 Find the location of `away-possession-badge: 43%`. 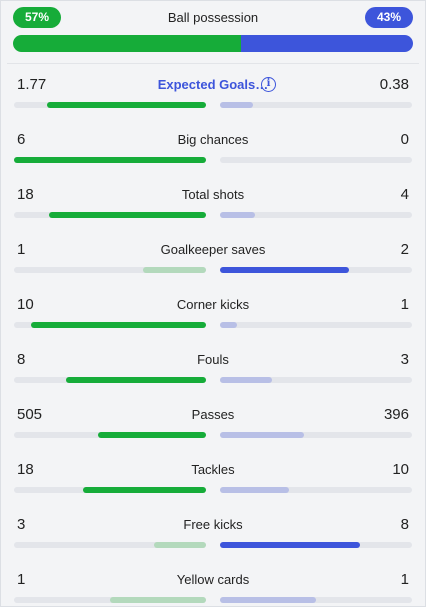

away-possession-badge: 43% is located at coordinates (389, 17).